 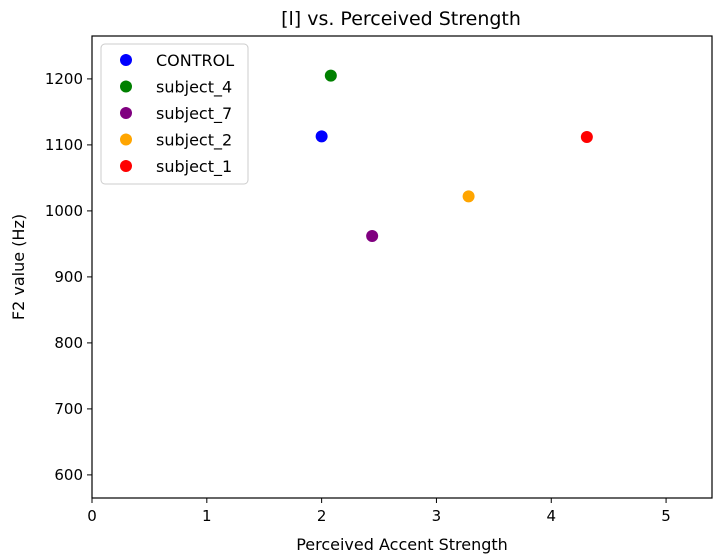 What do you see at coordinates (68, 409) in the screenshot?
I see `y-tick-label: 700` at bounding box center [68, 409].